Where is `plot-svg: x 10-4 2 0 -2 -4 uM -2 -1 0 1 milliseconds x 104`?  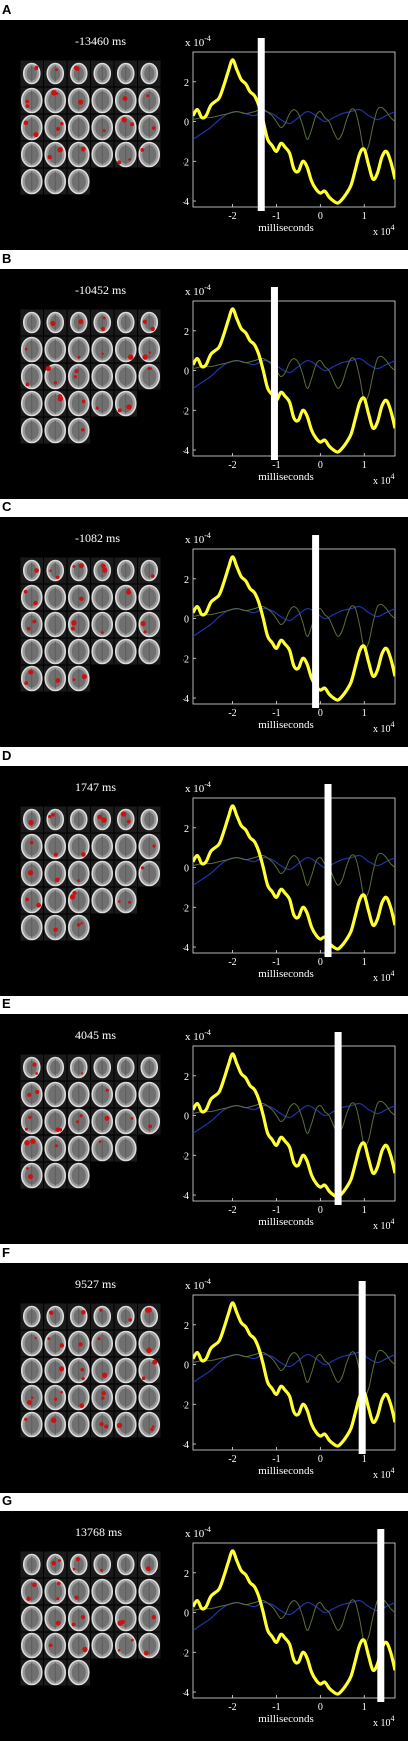 plot-svg: x 10-4 2 0 -2 -4 uM -2 -1 0 1 milliseconds x 104 is located at coordinates (285, 633).